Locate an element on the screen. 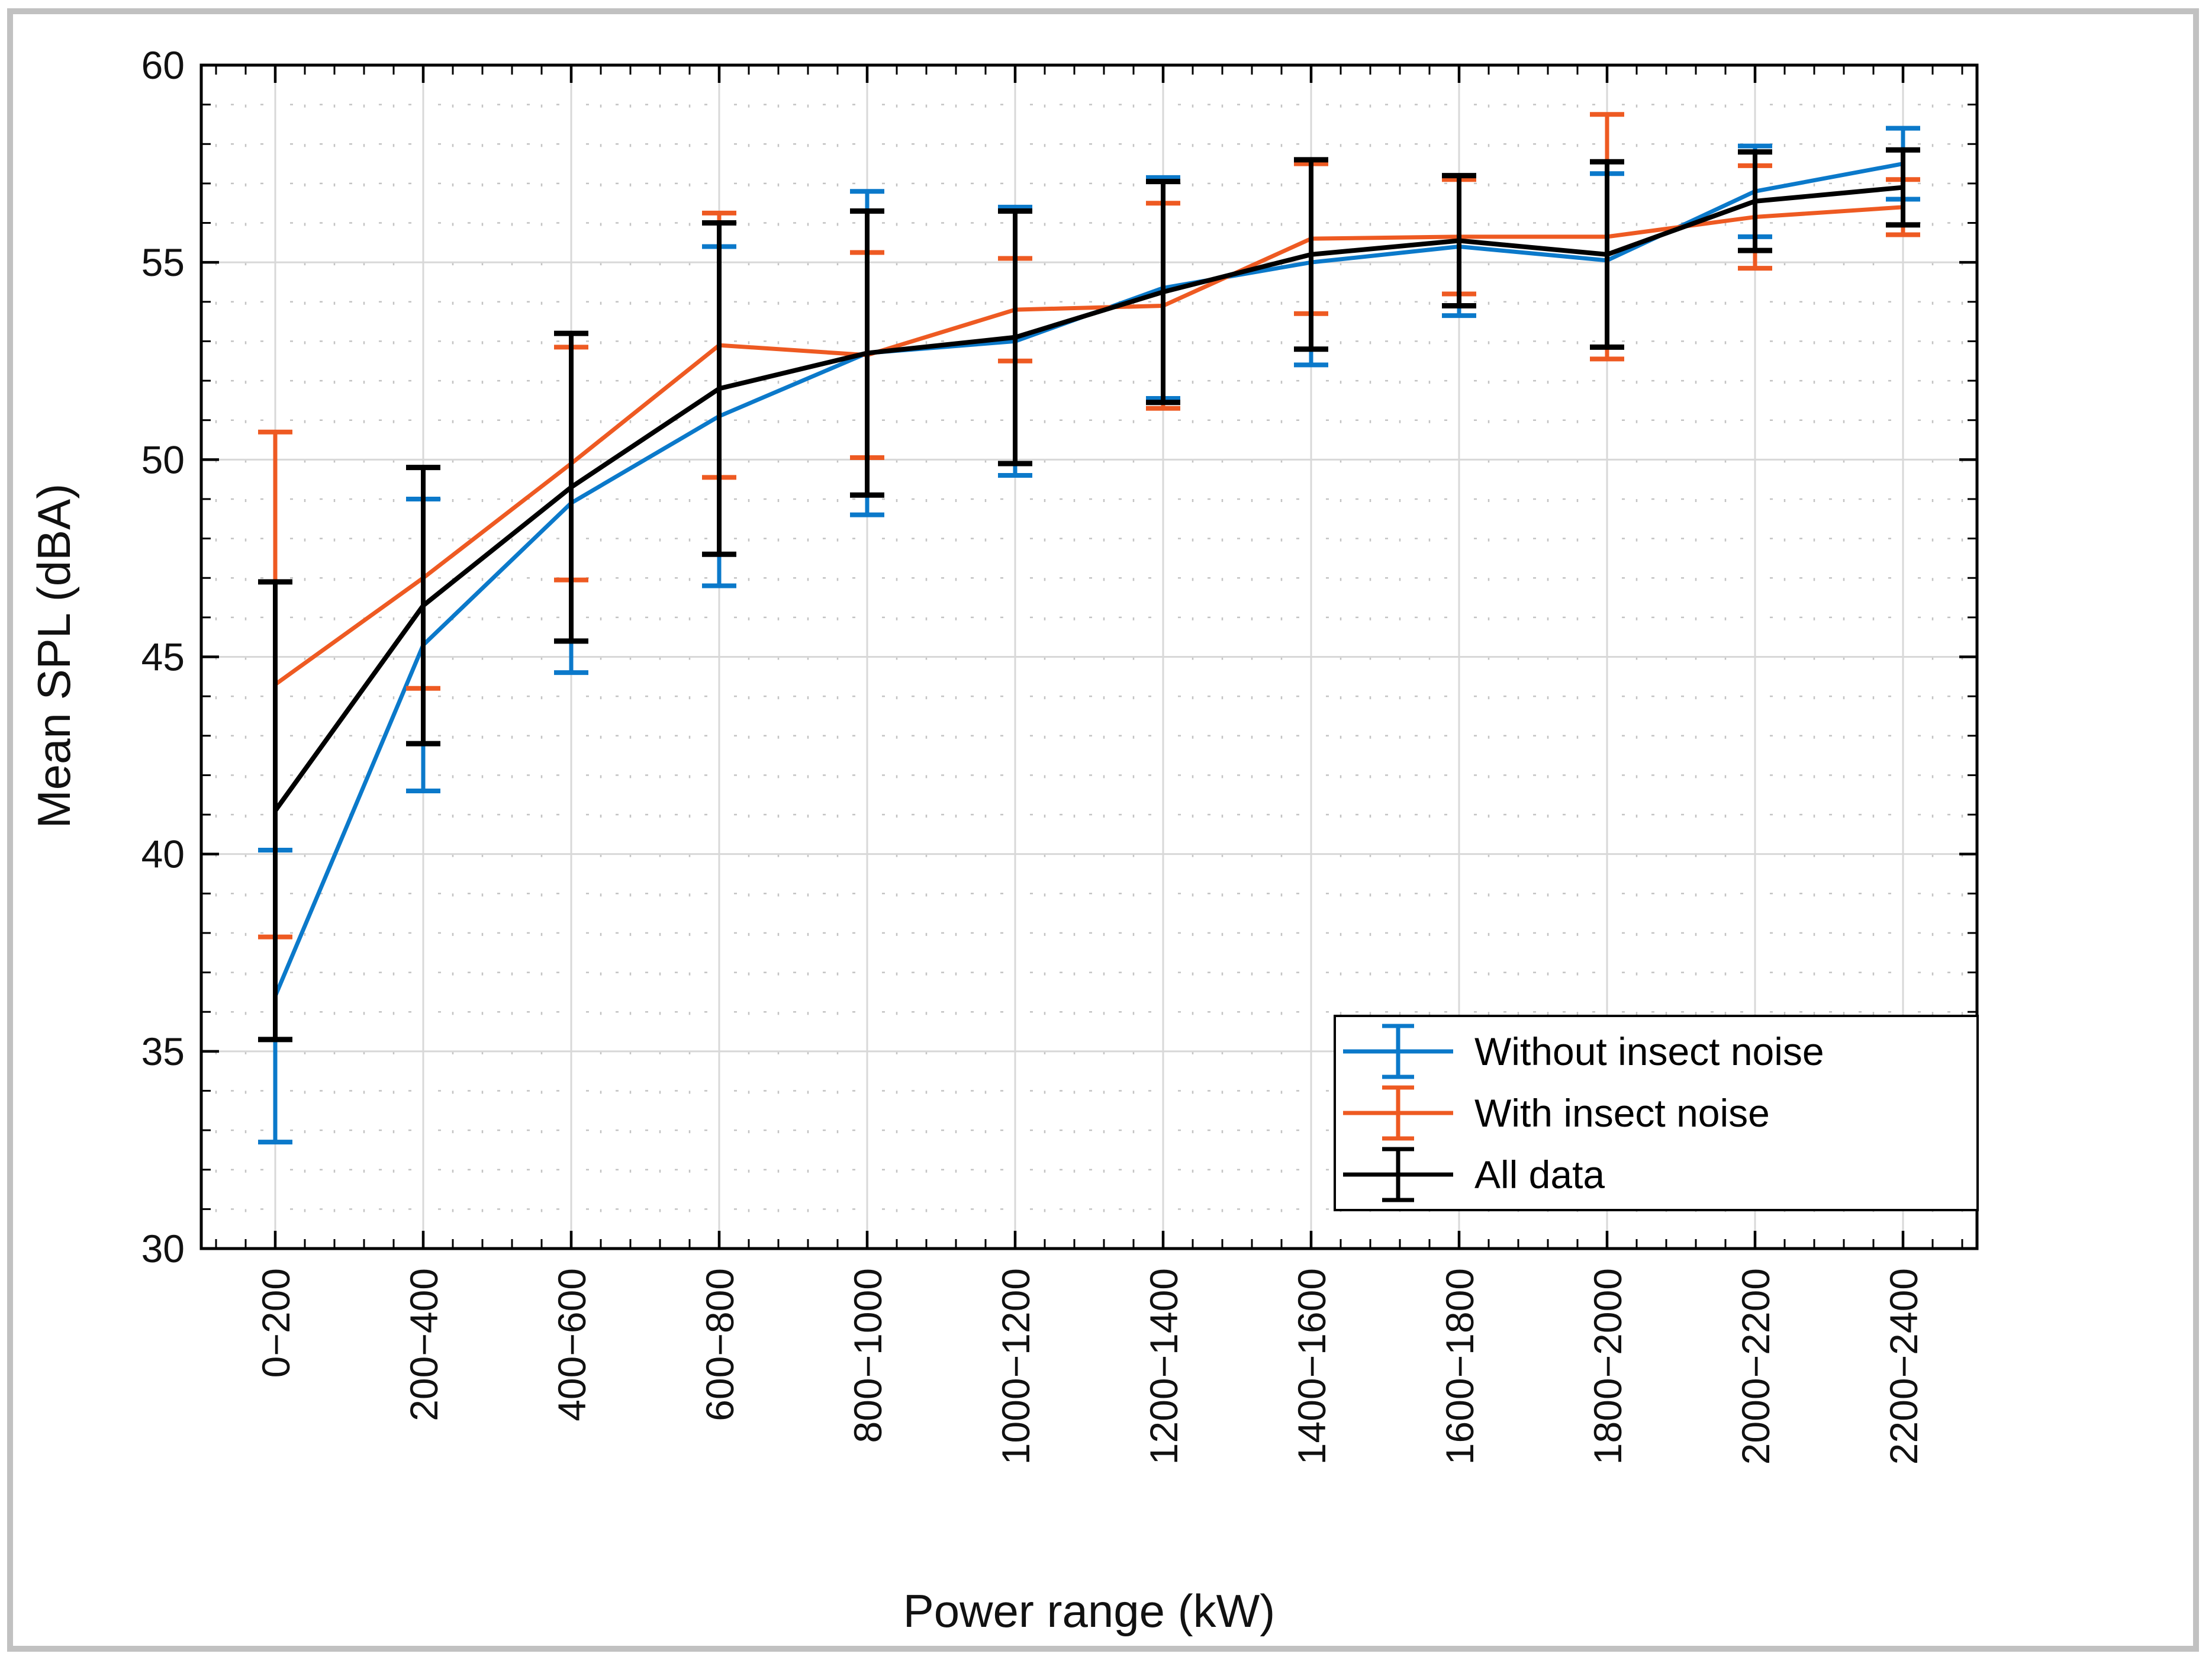 This screenshot has height=1676, width=2212. x-tick-label: 1200−1400 is located at coordinates (1164, 1367).